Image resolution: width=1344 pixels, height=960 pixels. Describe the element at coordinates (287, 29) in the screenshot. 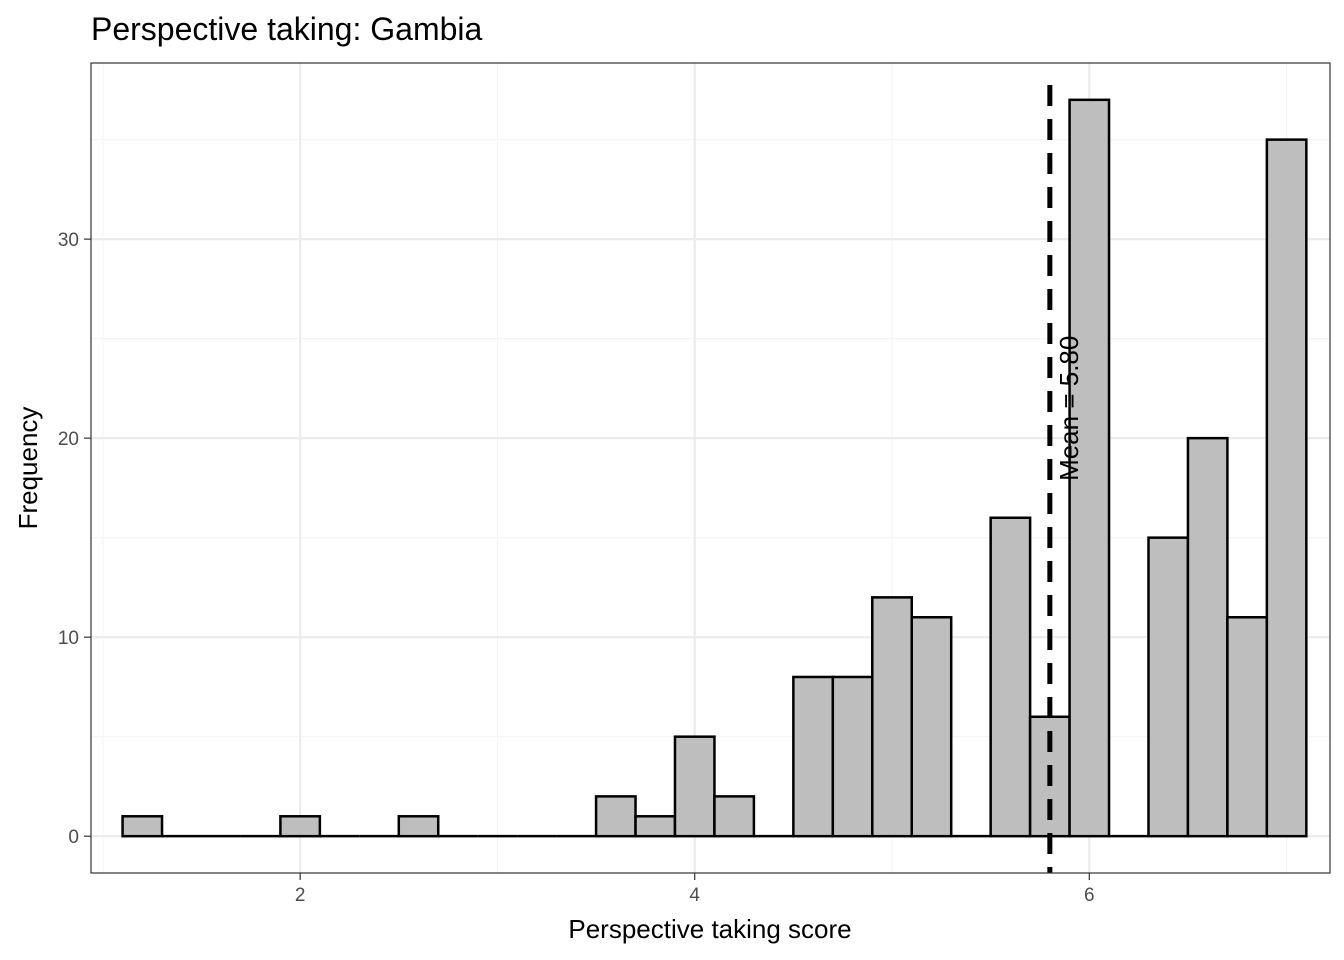

I see `chart-title: Perspective taking: Gambia` at that location.